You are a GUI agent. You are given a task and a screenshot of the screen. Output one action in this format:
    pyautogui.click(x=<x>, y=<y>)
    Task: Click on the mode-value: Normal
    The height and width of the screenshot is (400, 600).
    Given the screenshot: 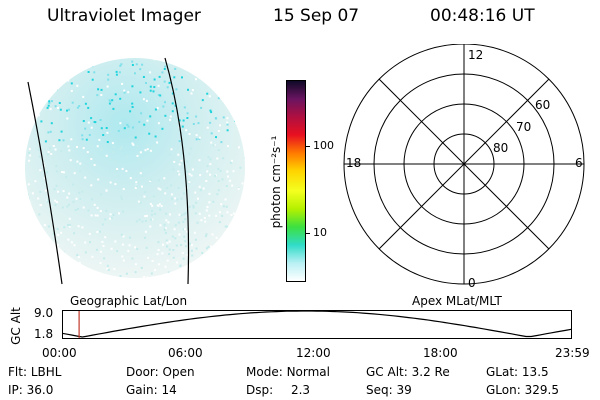 What is the action you would take?
    pyautogui.click(x=308, y=372)
    